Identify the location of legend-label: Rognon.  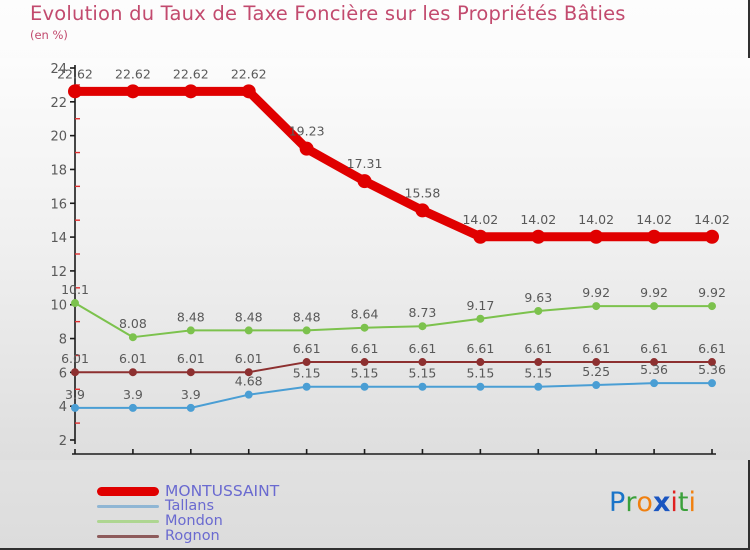
(192, 536).